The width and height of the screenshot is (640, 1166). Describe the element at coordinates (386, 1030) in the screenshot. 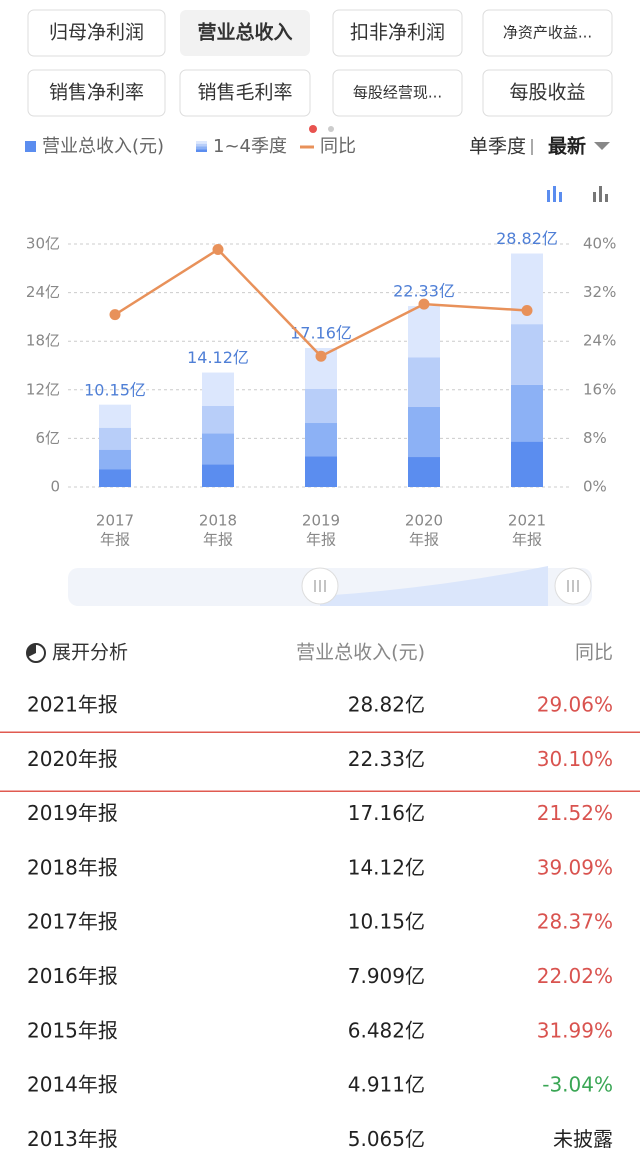

I see `row-revenue: 6.482亿` at that location.